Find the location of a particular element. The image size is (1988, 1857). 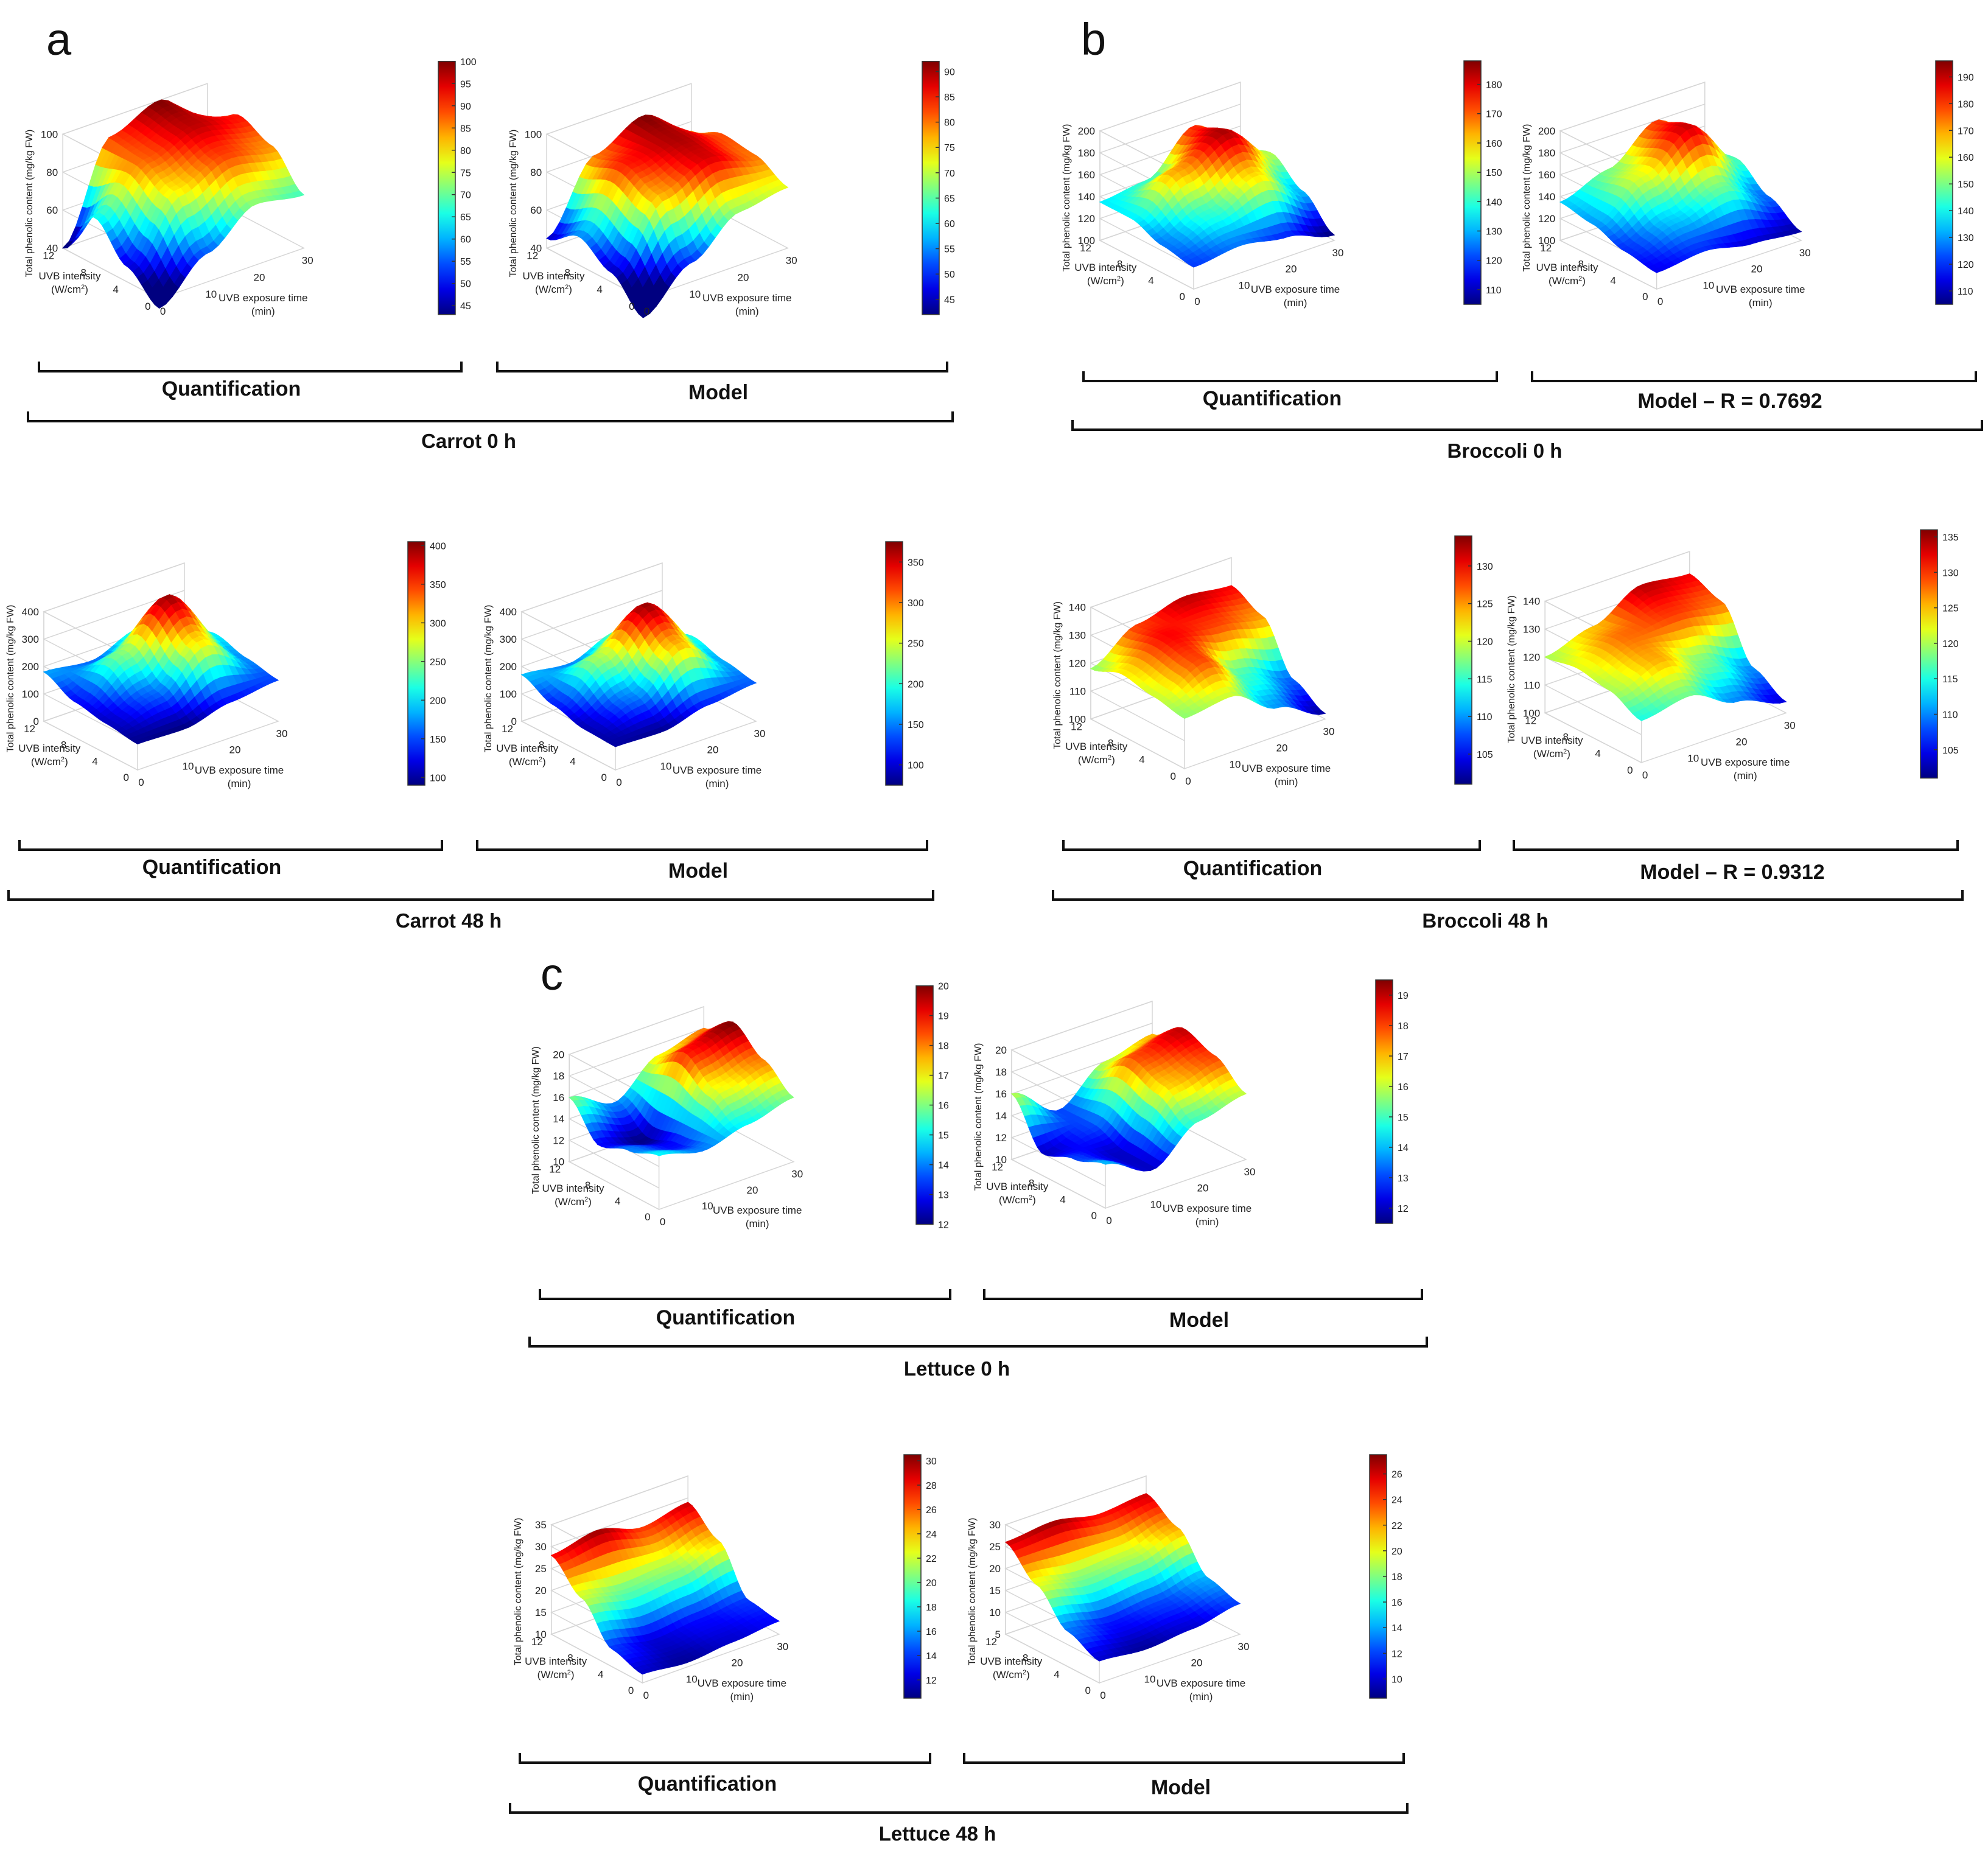

carrot-48-model-ztick: 400 is located at coordinates (508, 612).